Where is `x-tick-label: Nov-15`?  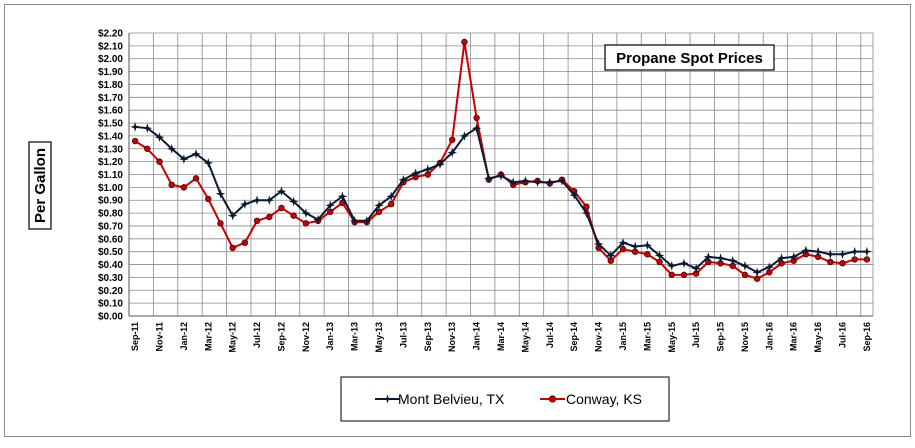
x-tick-label: Nov-15 is located at coordinates (745, 337).